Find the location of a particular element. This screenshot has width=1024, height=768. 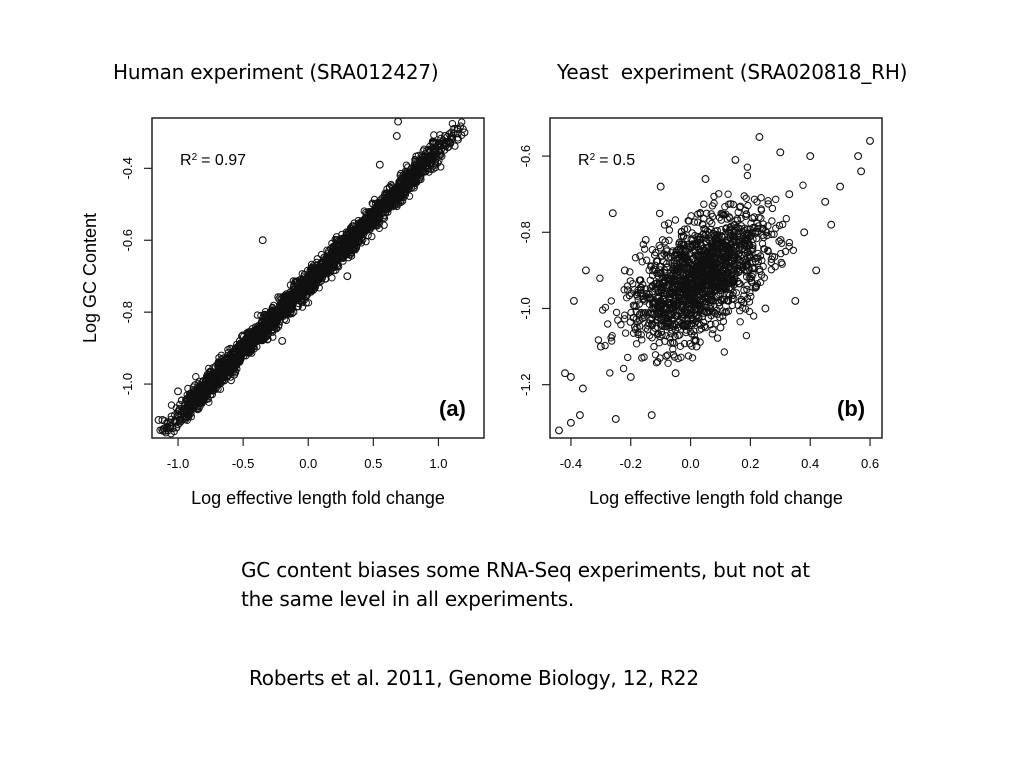

panel-a-r2-label: R2 = 0.97 is located at coordinates (213, 161).